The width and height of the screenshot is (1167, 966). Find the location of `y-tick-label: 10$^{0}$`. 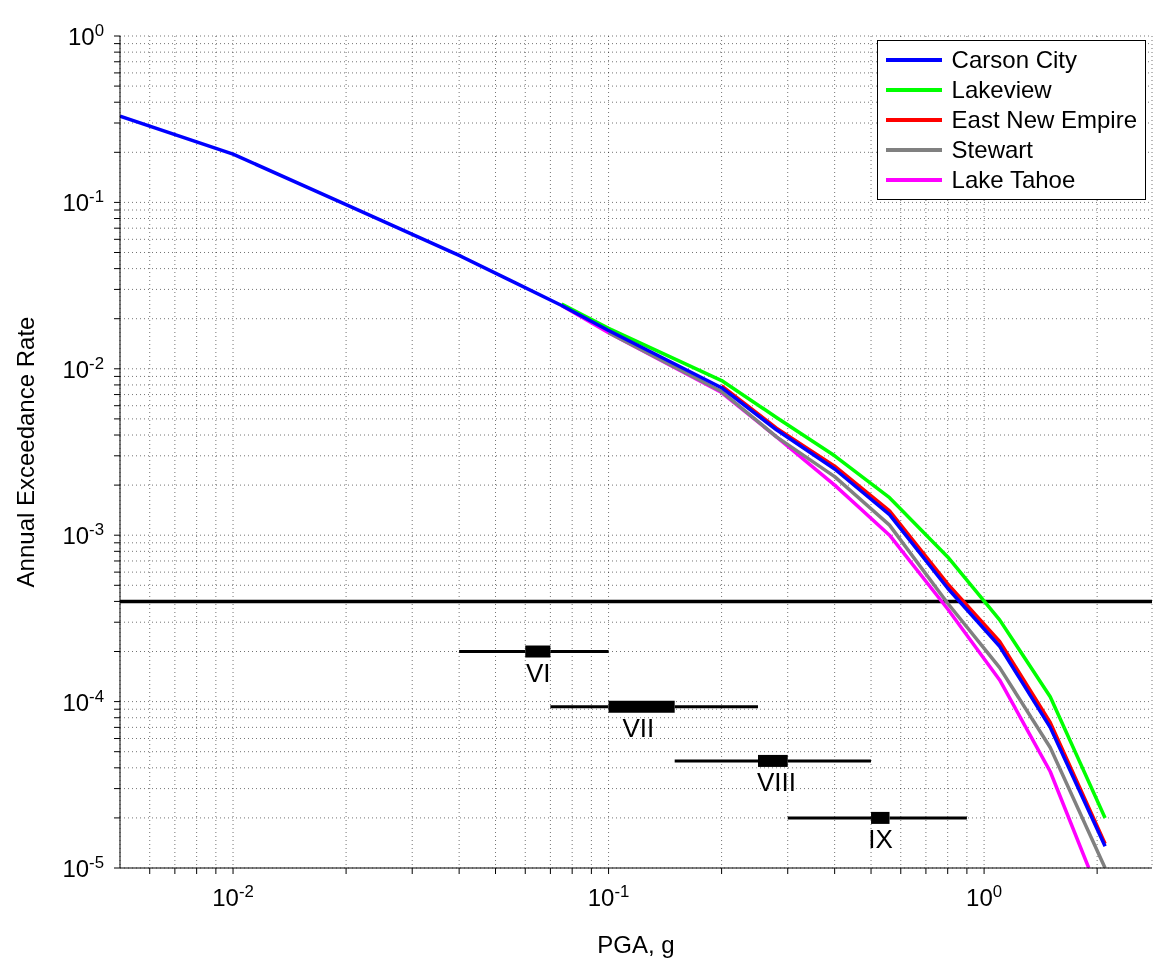

y-tick-label: 10$^{0}$ is located at coordinates (85, 35).